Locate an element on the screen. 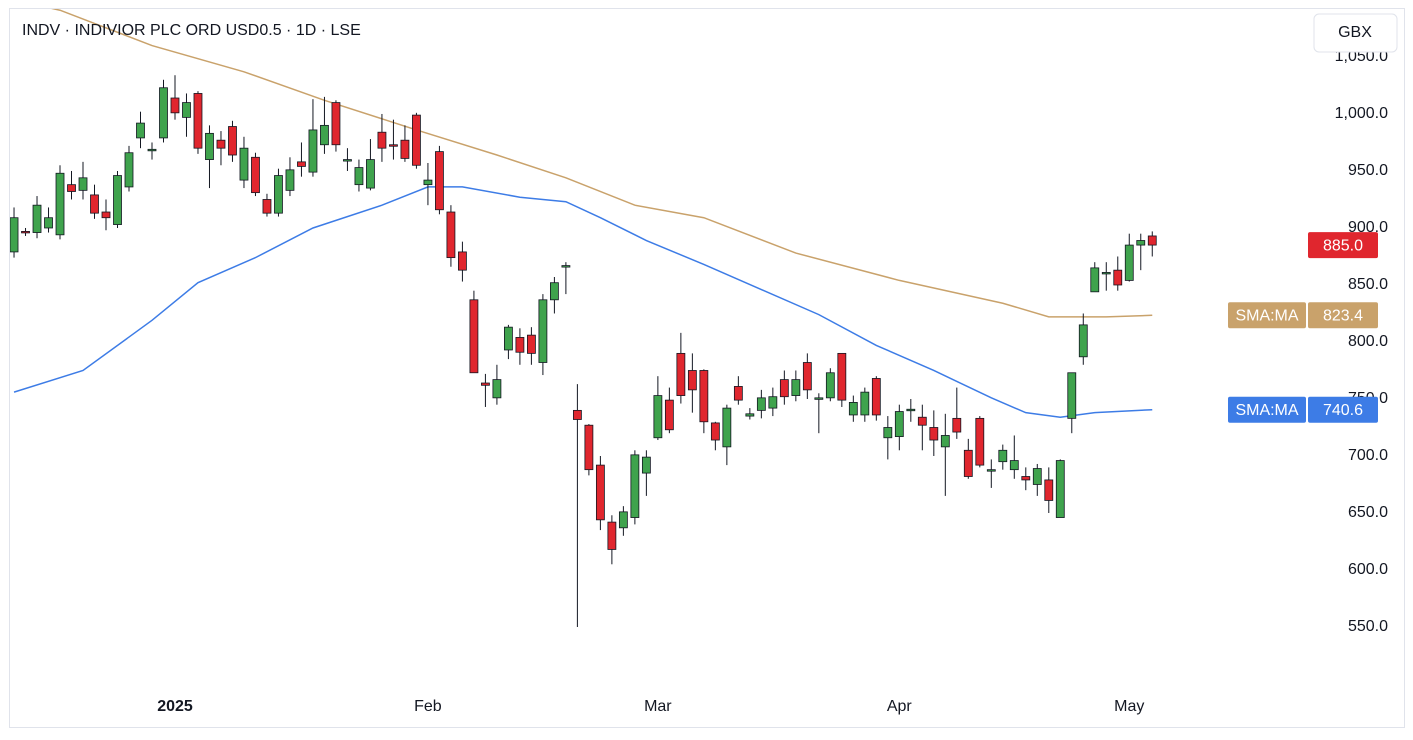 The height and width of the screenshot is (740, 1413). x-tick-label: Feb is located at coordinates (428, 706).